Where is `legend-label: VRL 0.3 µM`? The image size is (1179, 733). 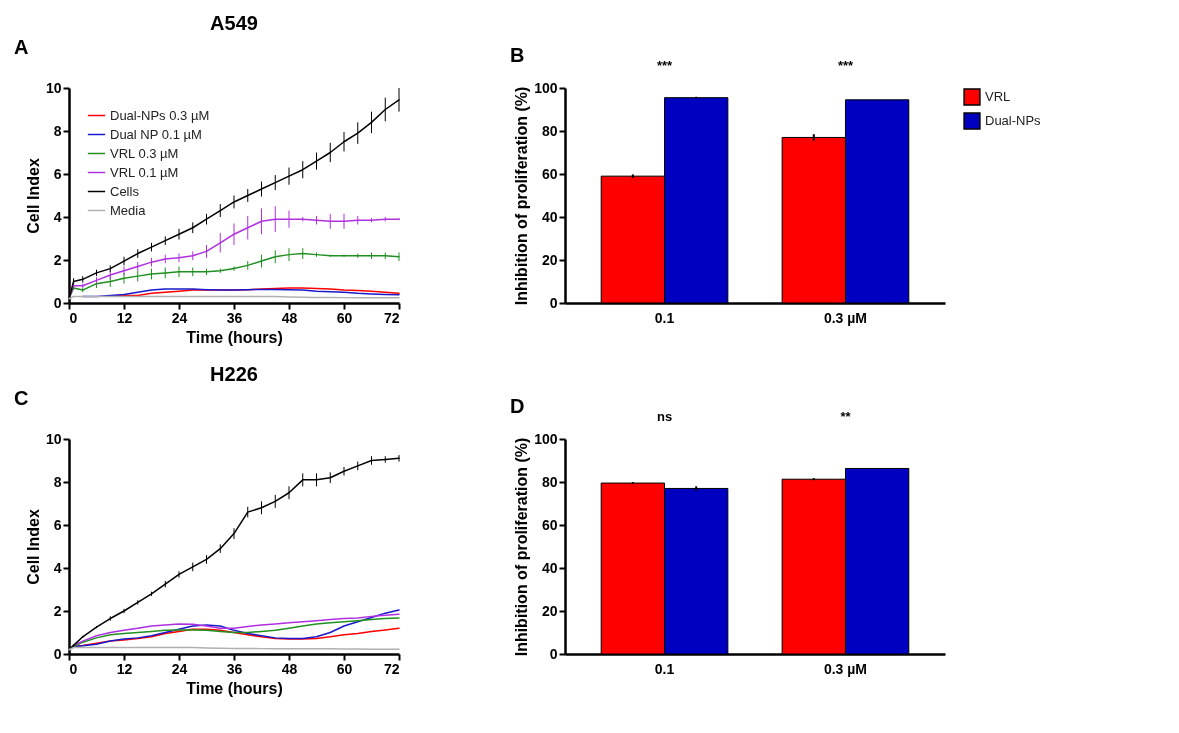
legend-label: VRL 0.3 µM is located at coordinates (144, 153).